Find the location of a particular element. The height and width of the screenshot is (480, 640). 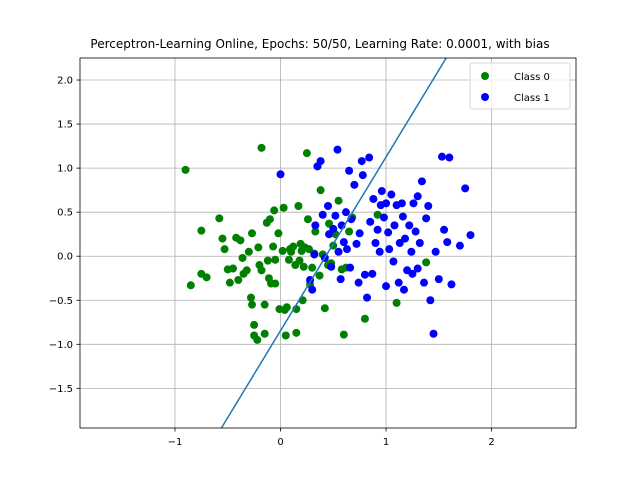

legend: Class 0 Class 1 is located at coordinates (520, 86).